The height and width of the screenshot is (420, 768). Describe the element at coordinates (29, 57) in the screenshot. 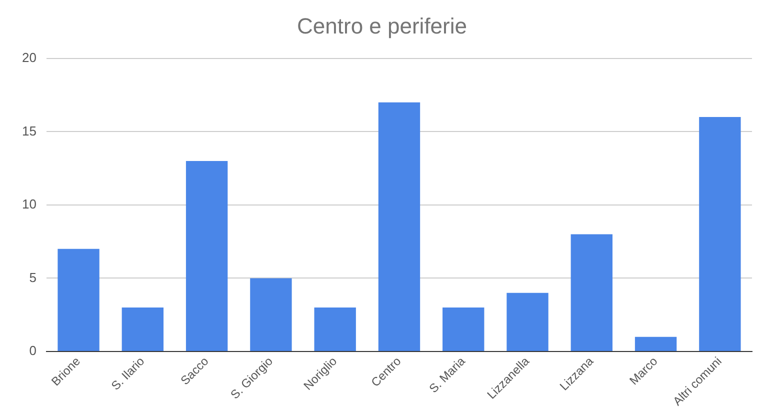

I see `y-tick-label: 20` at that location.